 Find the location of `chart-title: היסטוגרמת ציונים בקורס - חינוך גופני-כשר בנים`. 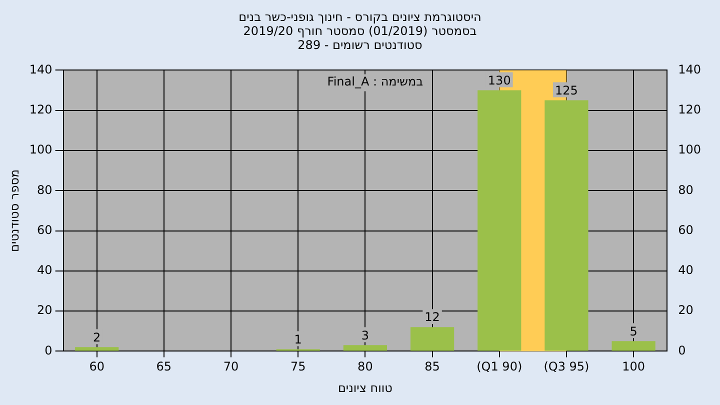

chart-title: היסטוגרמת ציונים בקורס - חינוך גופני-כשר בנים is located at coordinates (360, 17).